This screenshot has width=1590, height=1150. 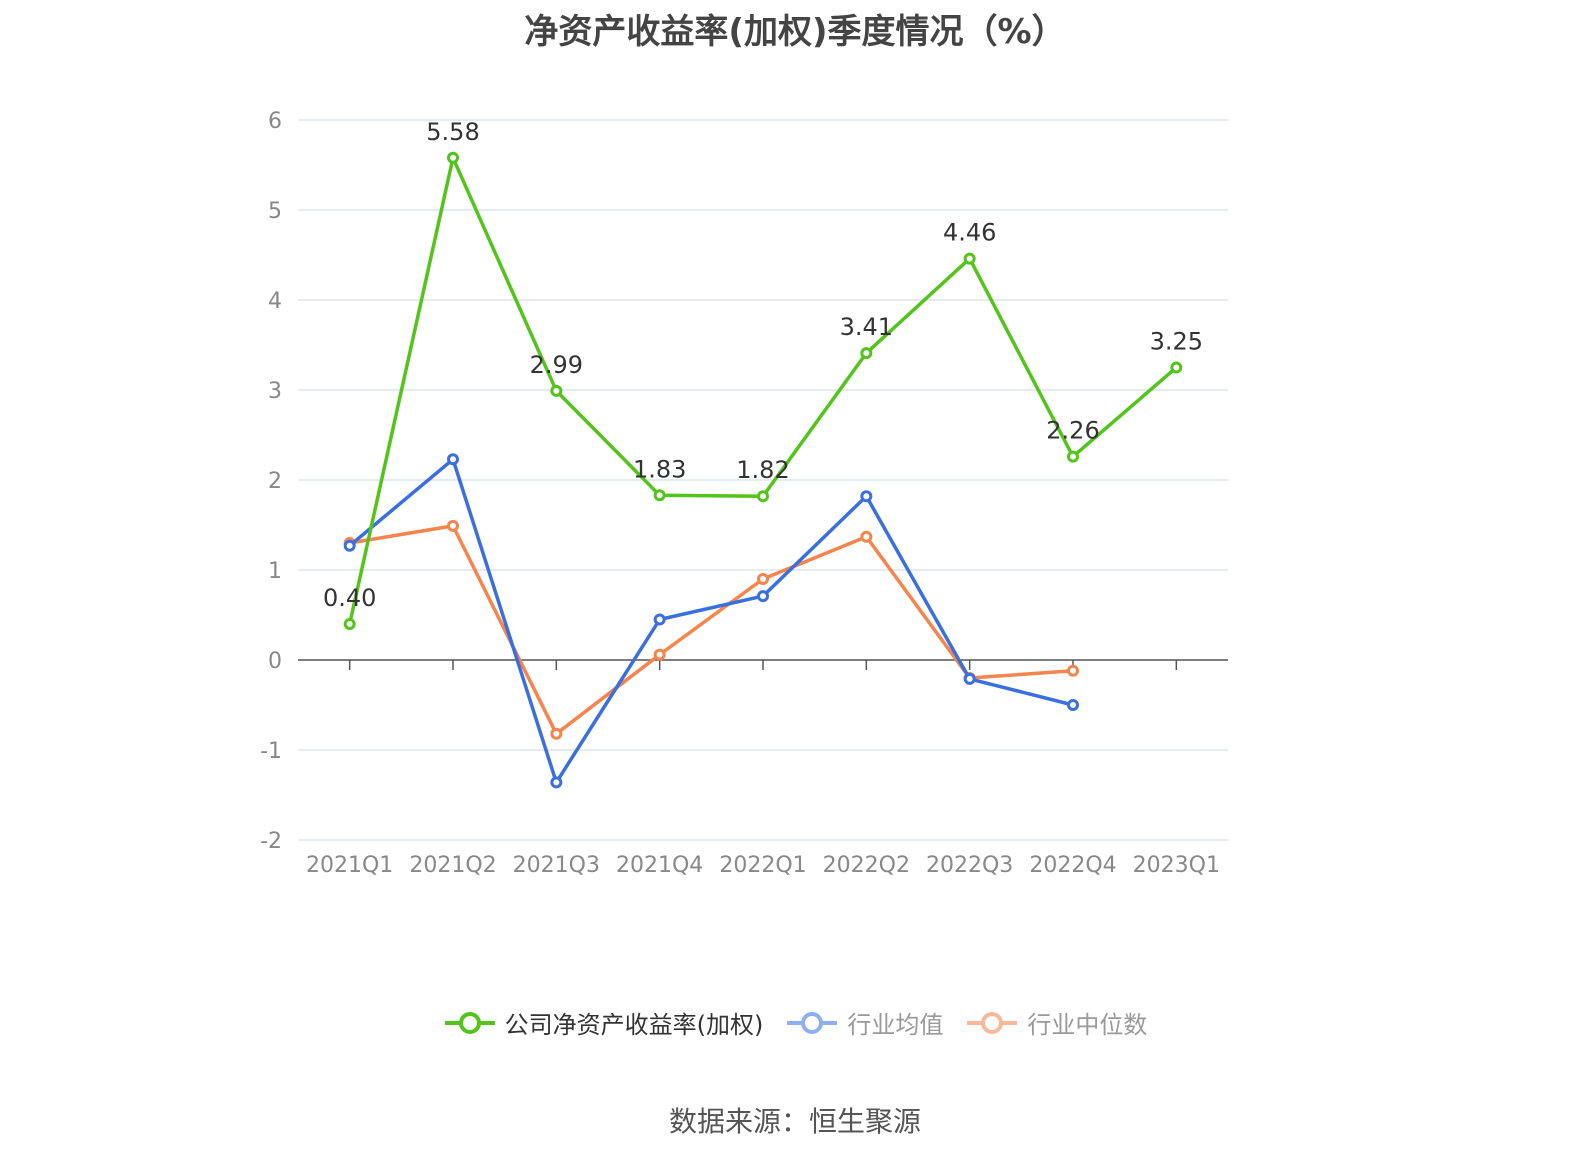 I want to click on data-label: 5.58, so click(x=452, y=132).